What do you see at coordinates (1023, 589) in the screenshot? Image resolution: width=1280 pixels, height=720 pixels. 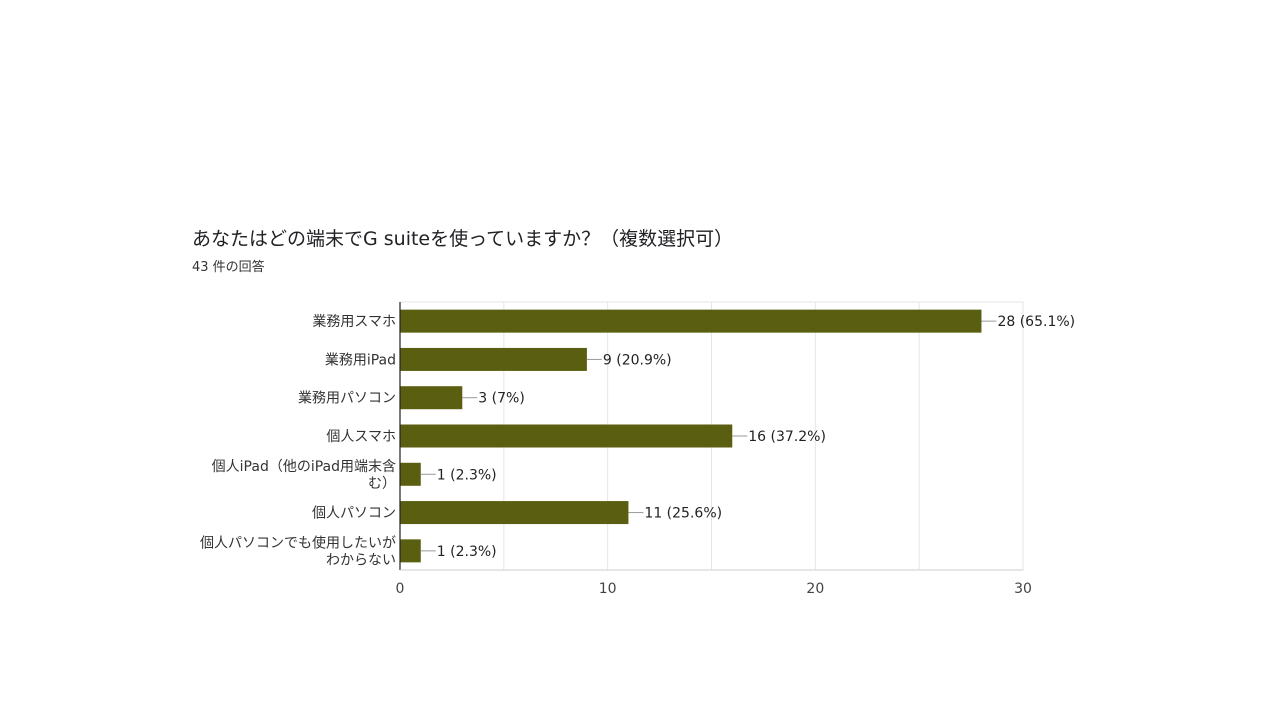 I see `x-tick-label: 30` at bounding box center [1023, 589].